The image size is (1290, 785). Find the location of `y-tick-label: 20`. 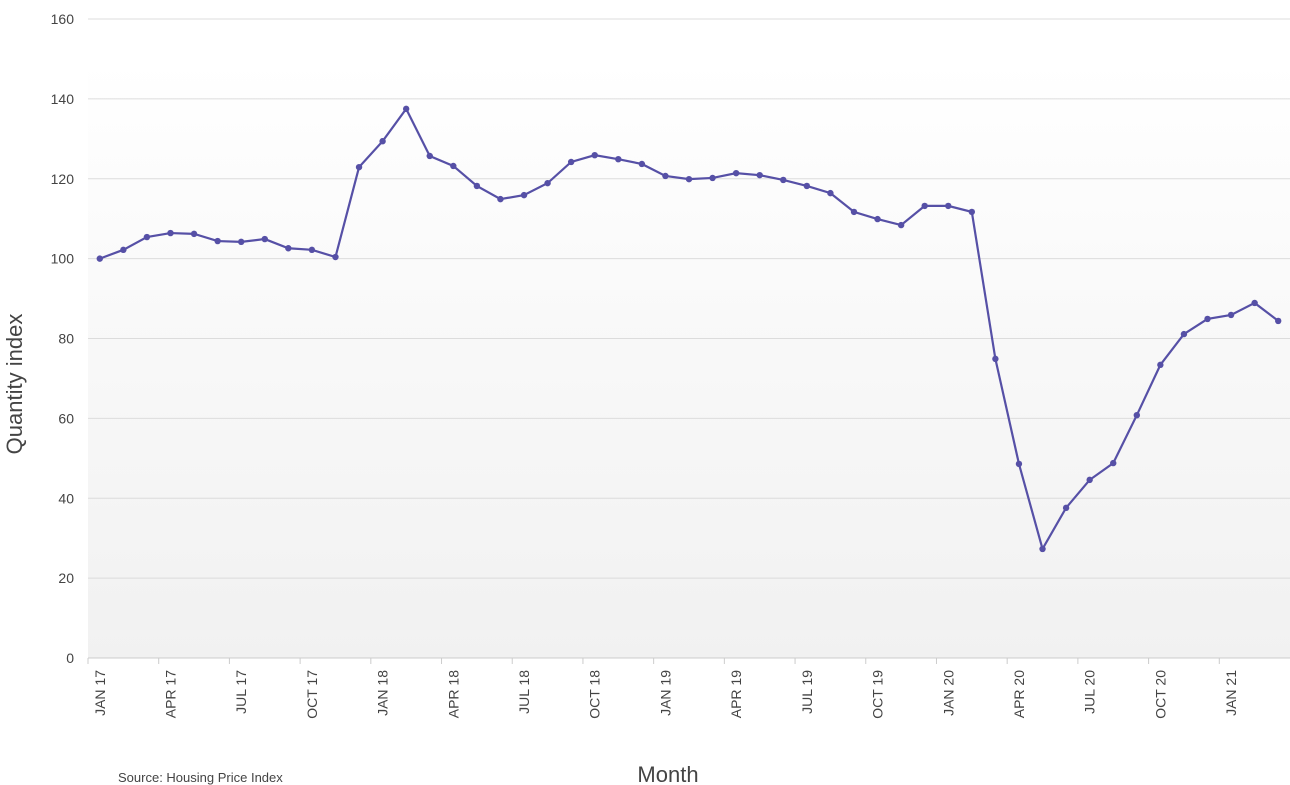

y-tick-label: 20 is located at coordinates (66, 578).